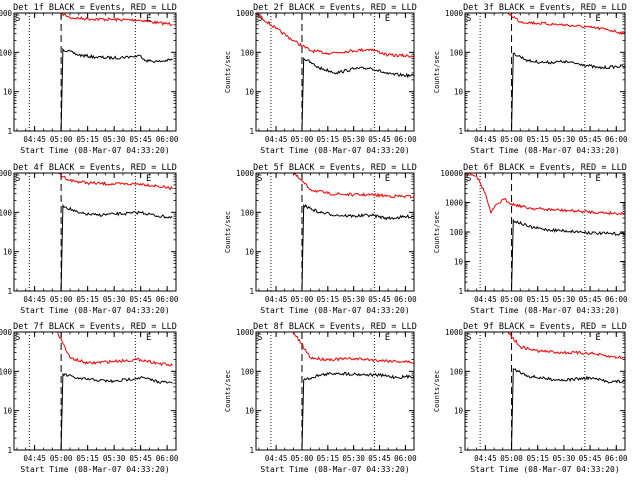 The width and height of the screenshot is (640, 480). What do you see at coordinates (95, 168) in the screenshot?
I see `panel-title: Det 4f BLACK = Events, RED = LLD` at bounding box center [95, 168].